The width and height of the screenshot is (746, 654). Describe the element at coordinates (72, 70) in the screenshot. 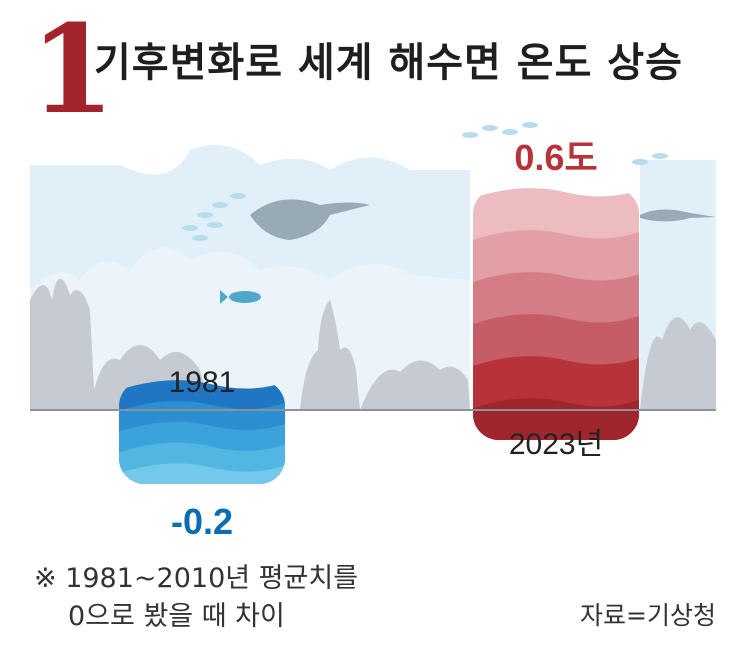

I see `section-number: 1` at that location.